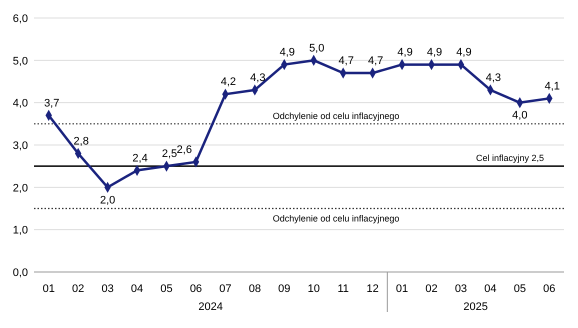  Describe the element at coordinates (20, 104) in the screenshot. I see `y-tick-label: 4,0` at that location.